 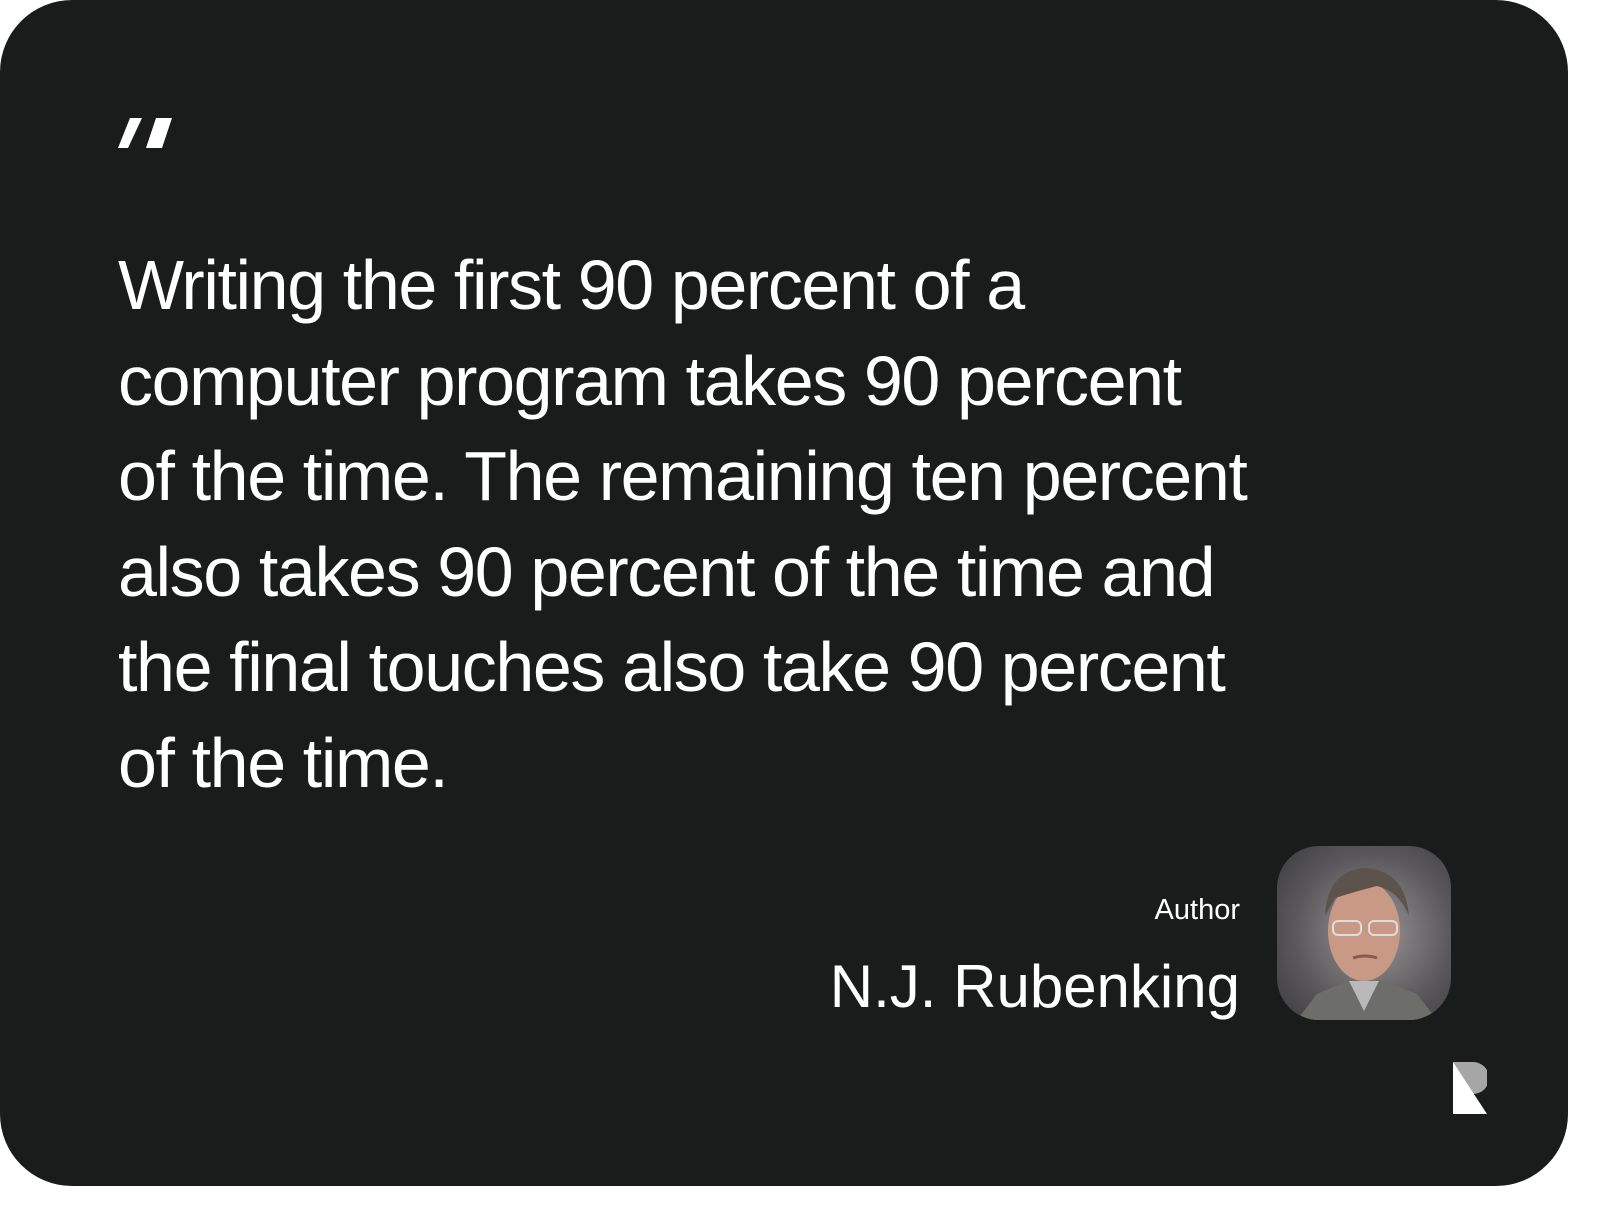 I want to click on author-role: Author, so click(x=1197, y=910).